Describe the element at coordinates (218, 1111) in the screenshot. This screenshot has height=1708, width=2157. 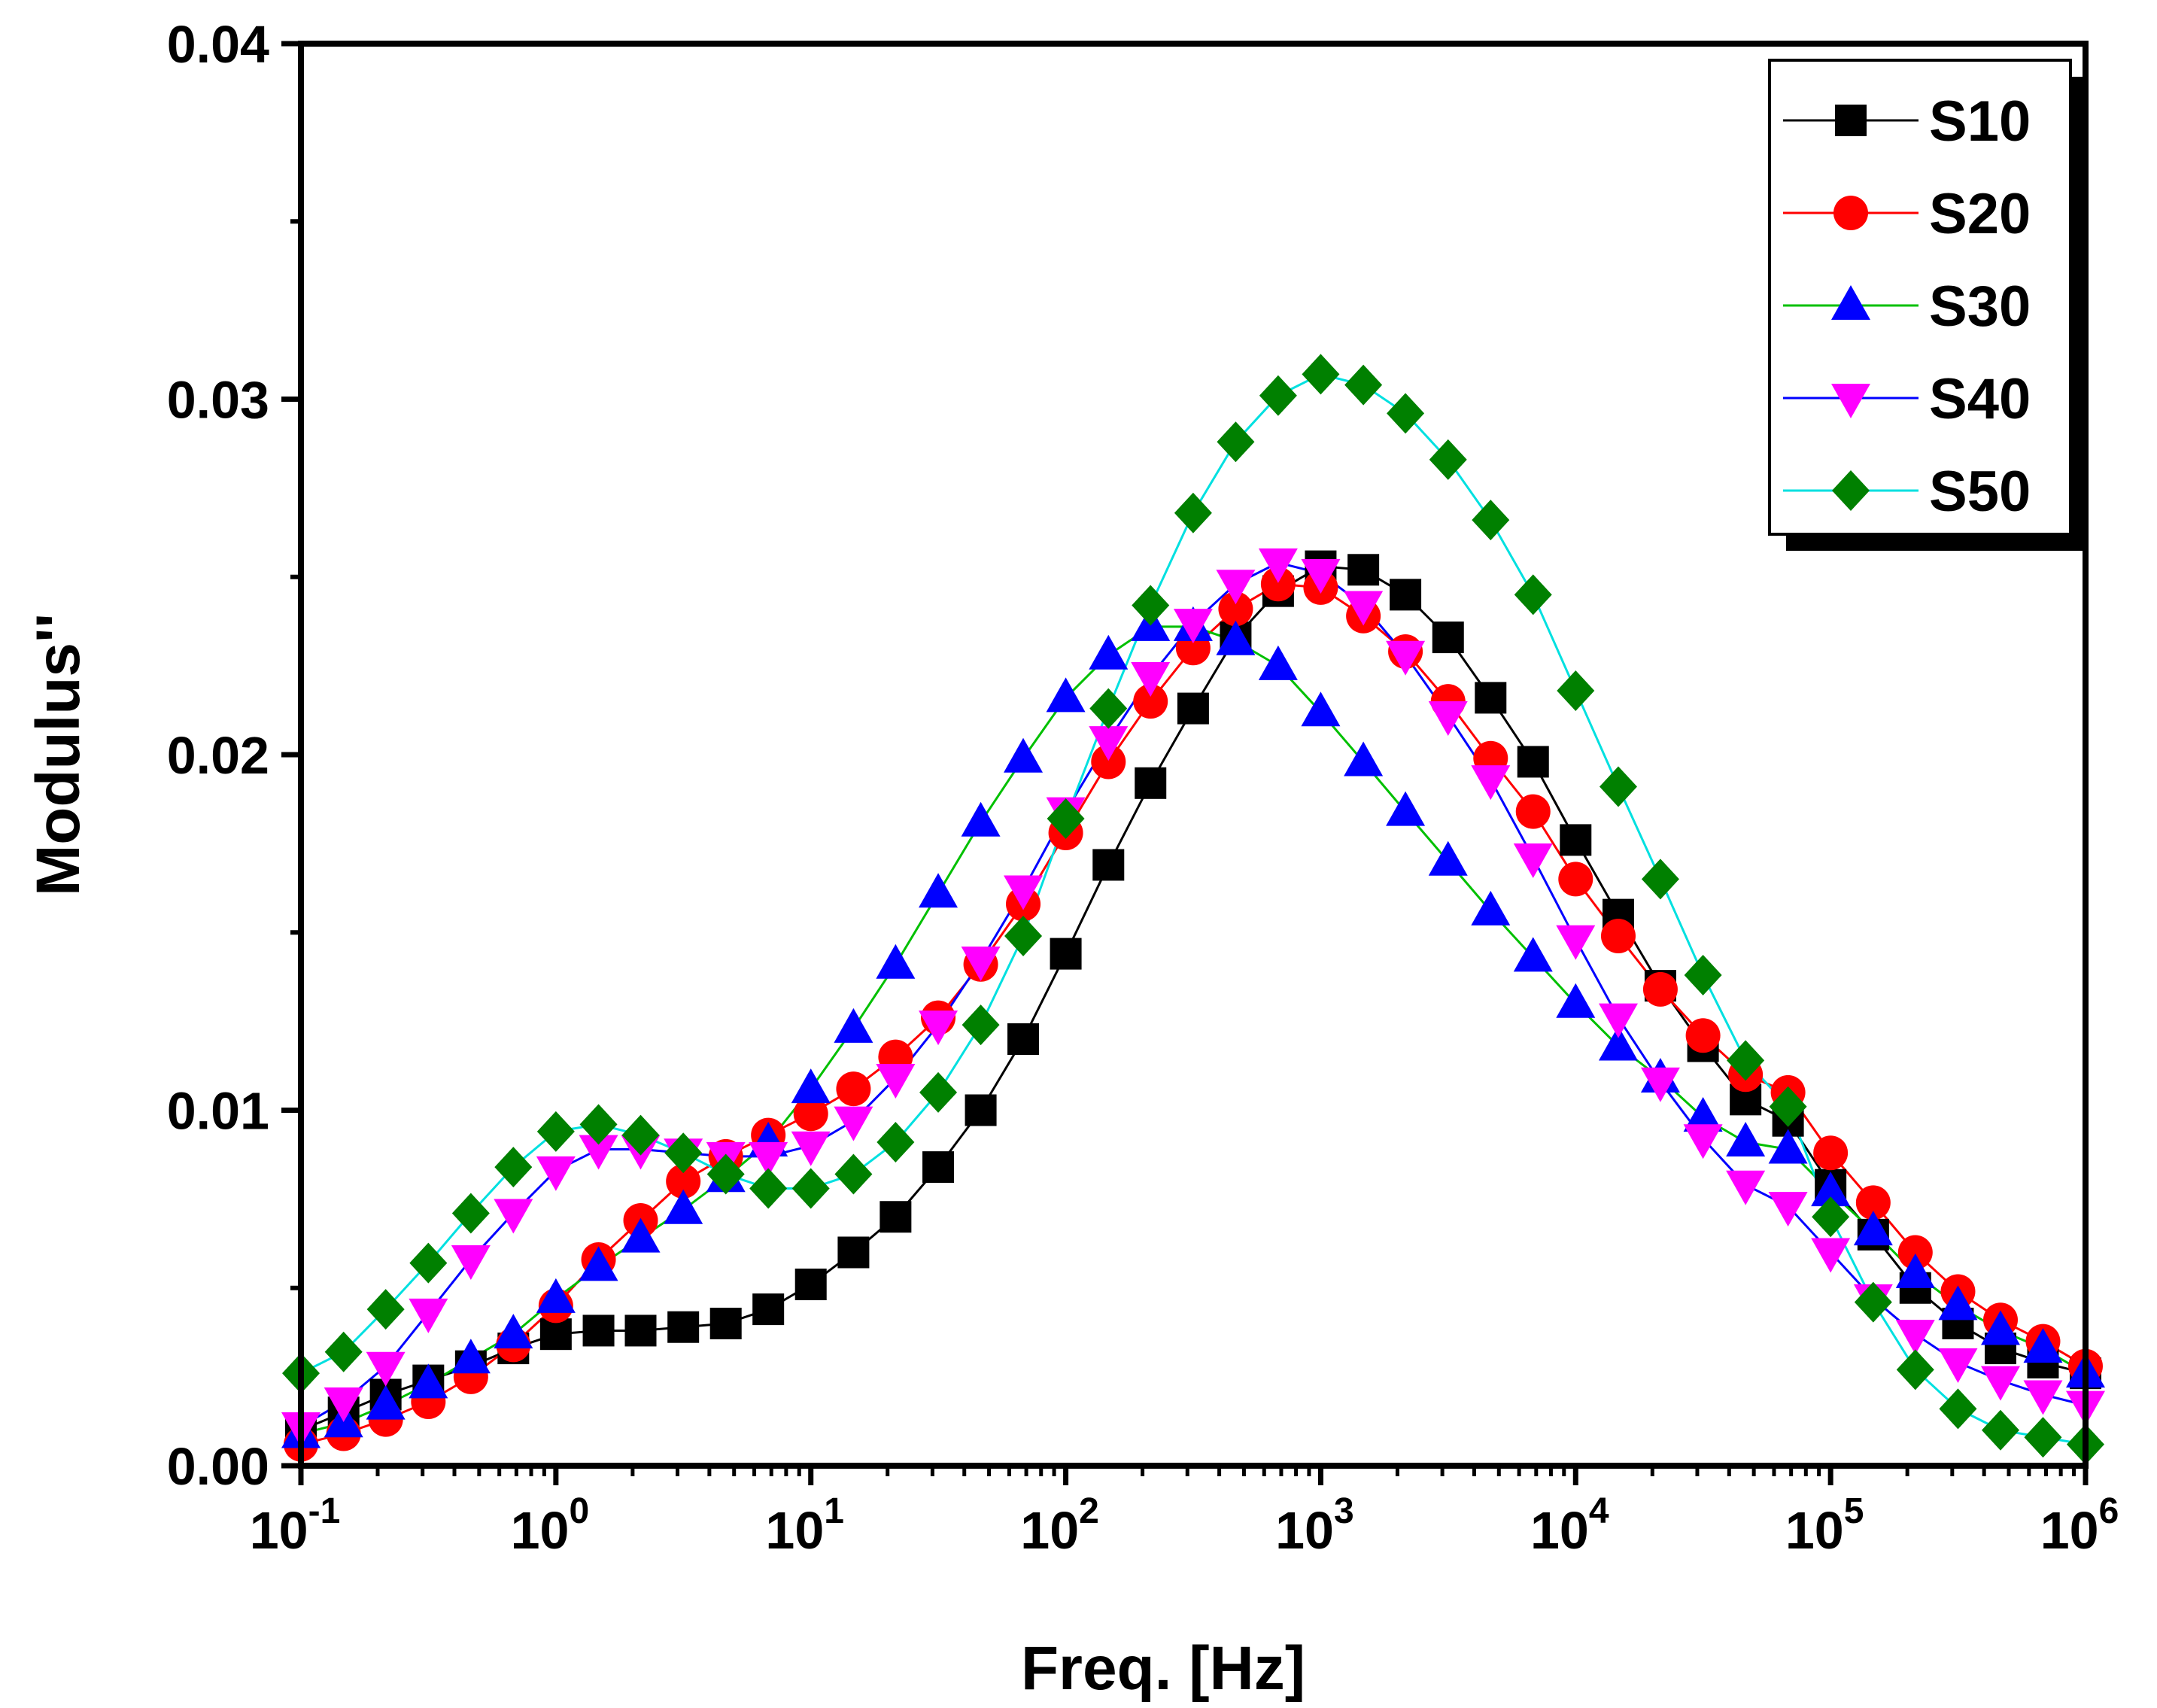
I see `y-tick-label: 0.01` at that location.